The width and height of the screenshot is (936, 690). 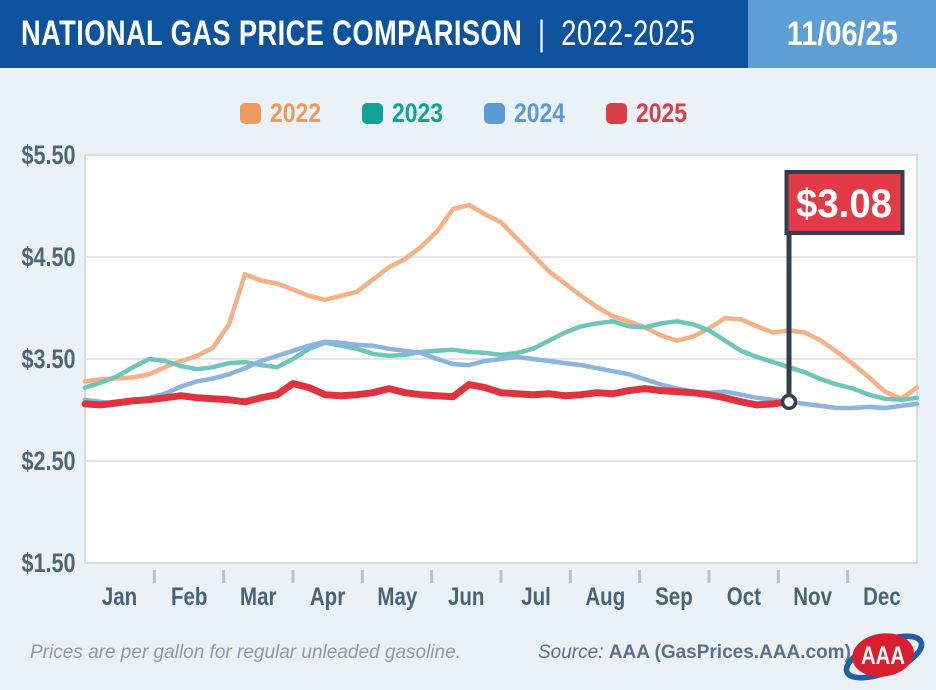 What do you see at coordinates (628, 33) in the screenshot?
I see `title-period: 2022-2025` at bounding box center [628, 33].